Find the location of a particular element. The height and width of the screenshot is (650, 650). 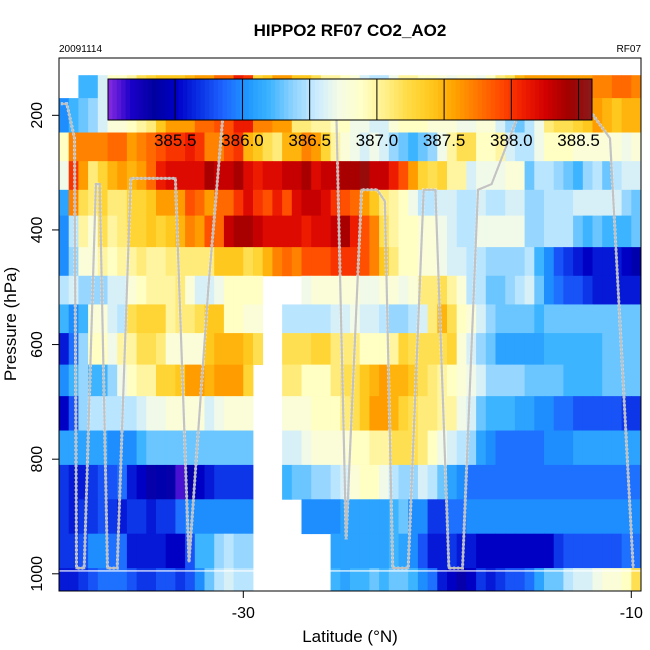

y-axis-label: Pressure (hPa) is located at coordinates (10, 324).